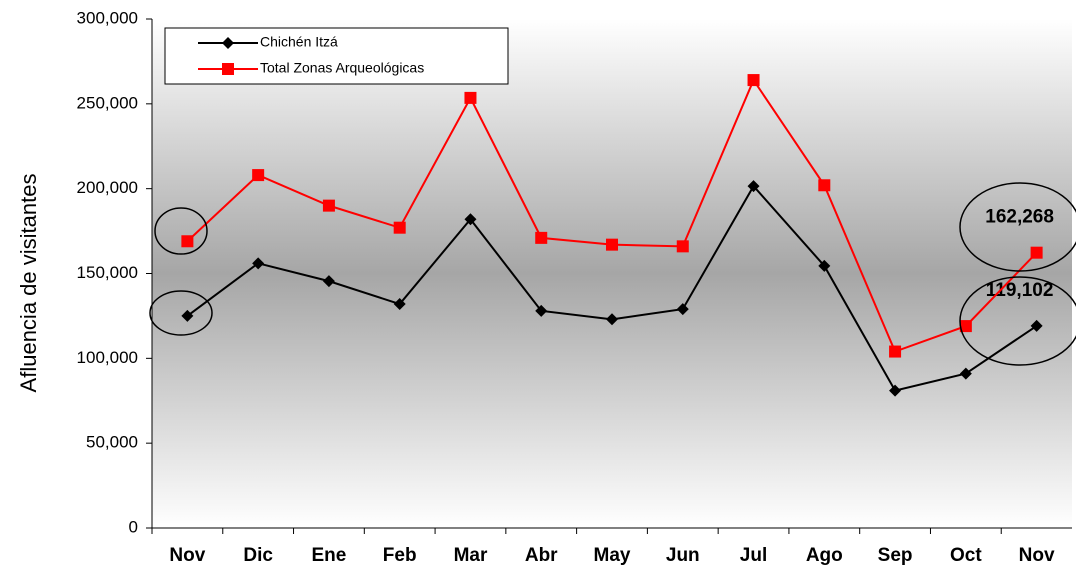 This screenshot has width=1076, height=576. What do you see at coordinates (107, 102) in the screenshot?
I see `y-tick-label: 250,000` at bounding box center [107, 102].